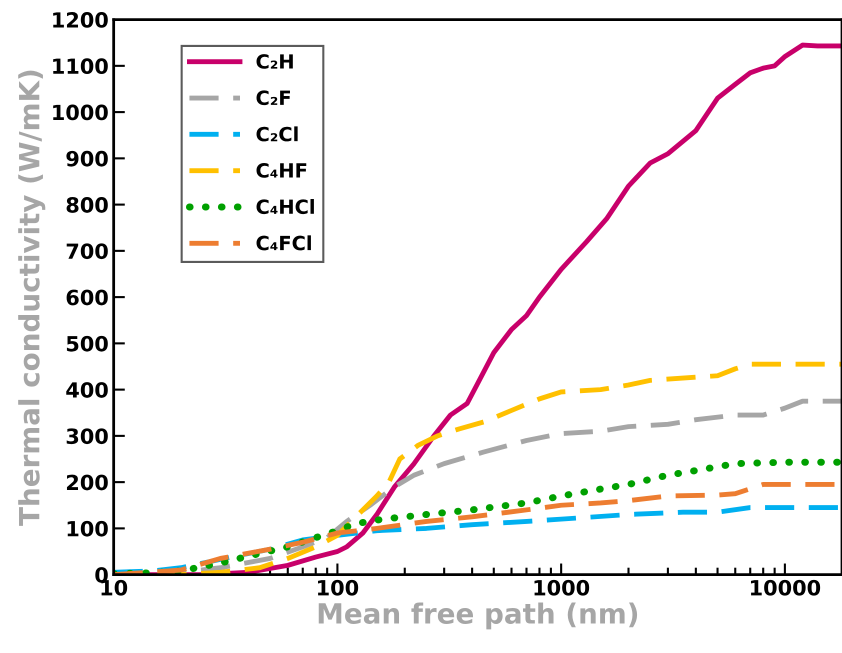 This screenshot has width=842, height=653. I want to click on y-tick-label: 700, so click(87, 251).